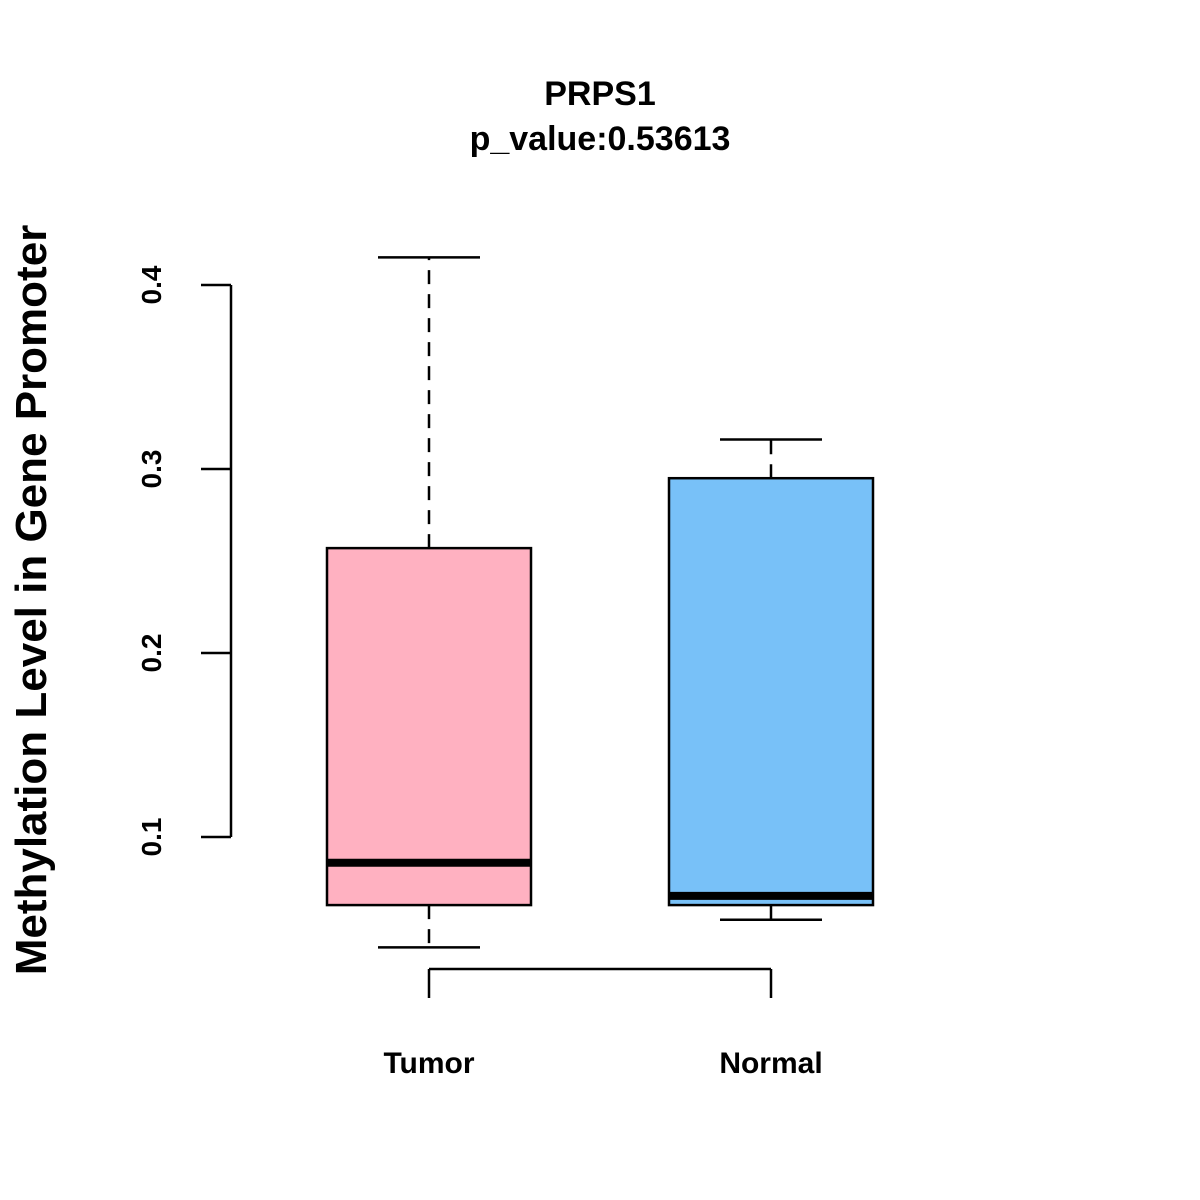 The image size is (1200, 1200). What do you see at coordinates (428, 1063) in the screenshot?
I see `category-label-tumor: Tumor` at bounding box center [428, 1063].